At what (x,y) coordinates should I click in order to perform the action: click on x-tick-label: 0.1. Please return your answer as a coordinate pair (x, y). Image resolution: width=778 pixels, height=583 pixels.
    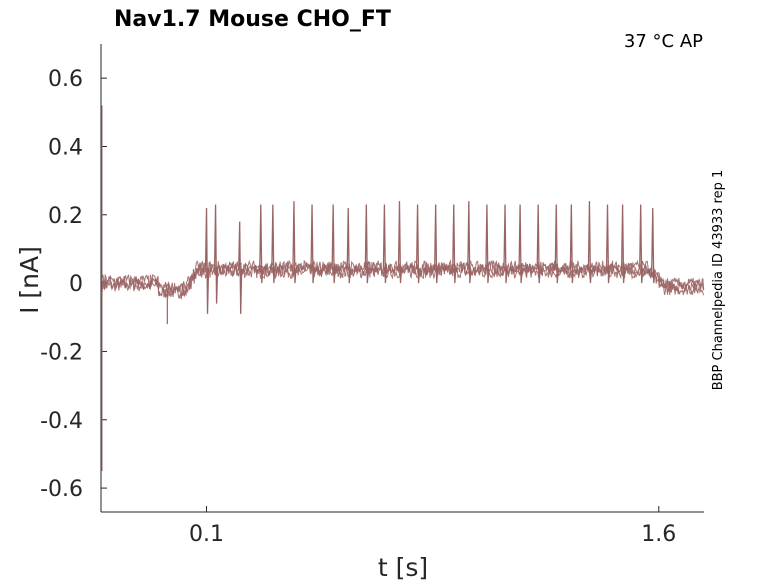
    Looking at the image, I should click on (206, 534).